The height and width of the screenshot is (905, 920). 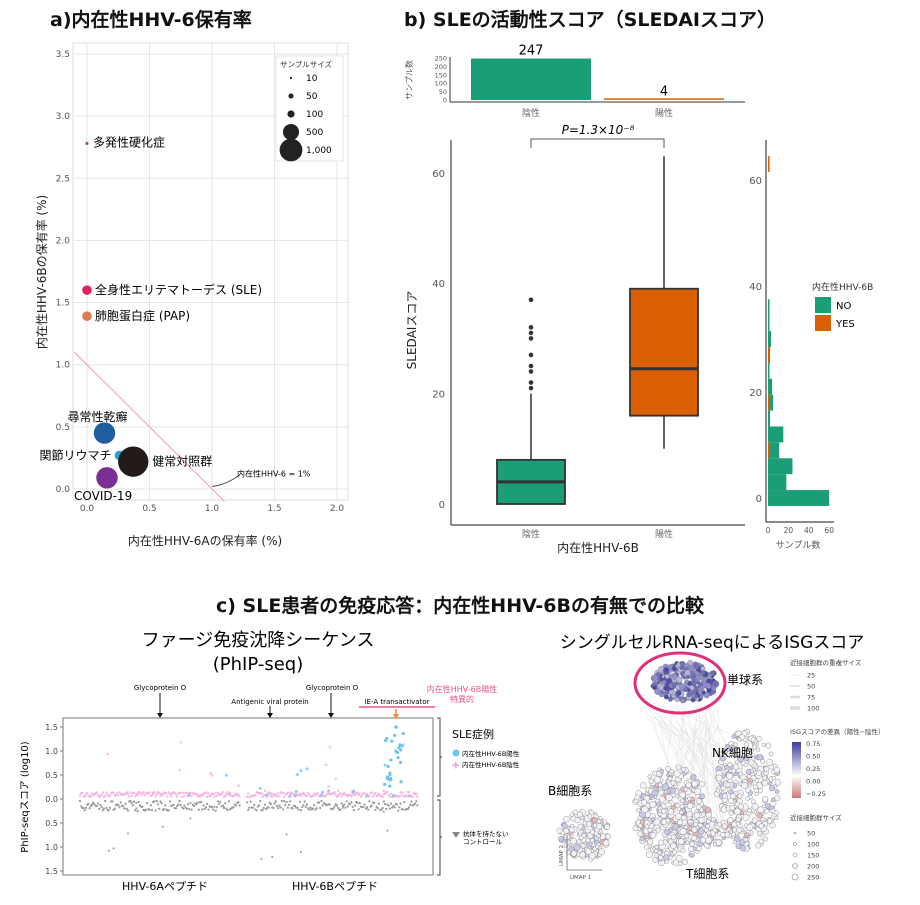 What do you see at coordinates (813, 856) in the screenshot?
I see `size-legend-label: 150` at bounding box center [813, 856].